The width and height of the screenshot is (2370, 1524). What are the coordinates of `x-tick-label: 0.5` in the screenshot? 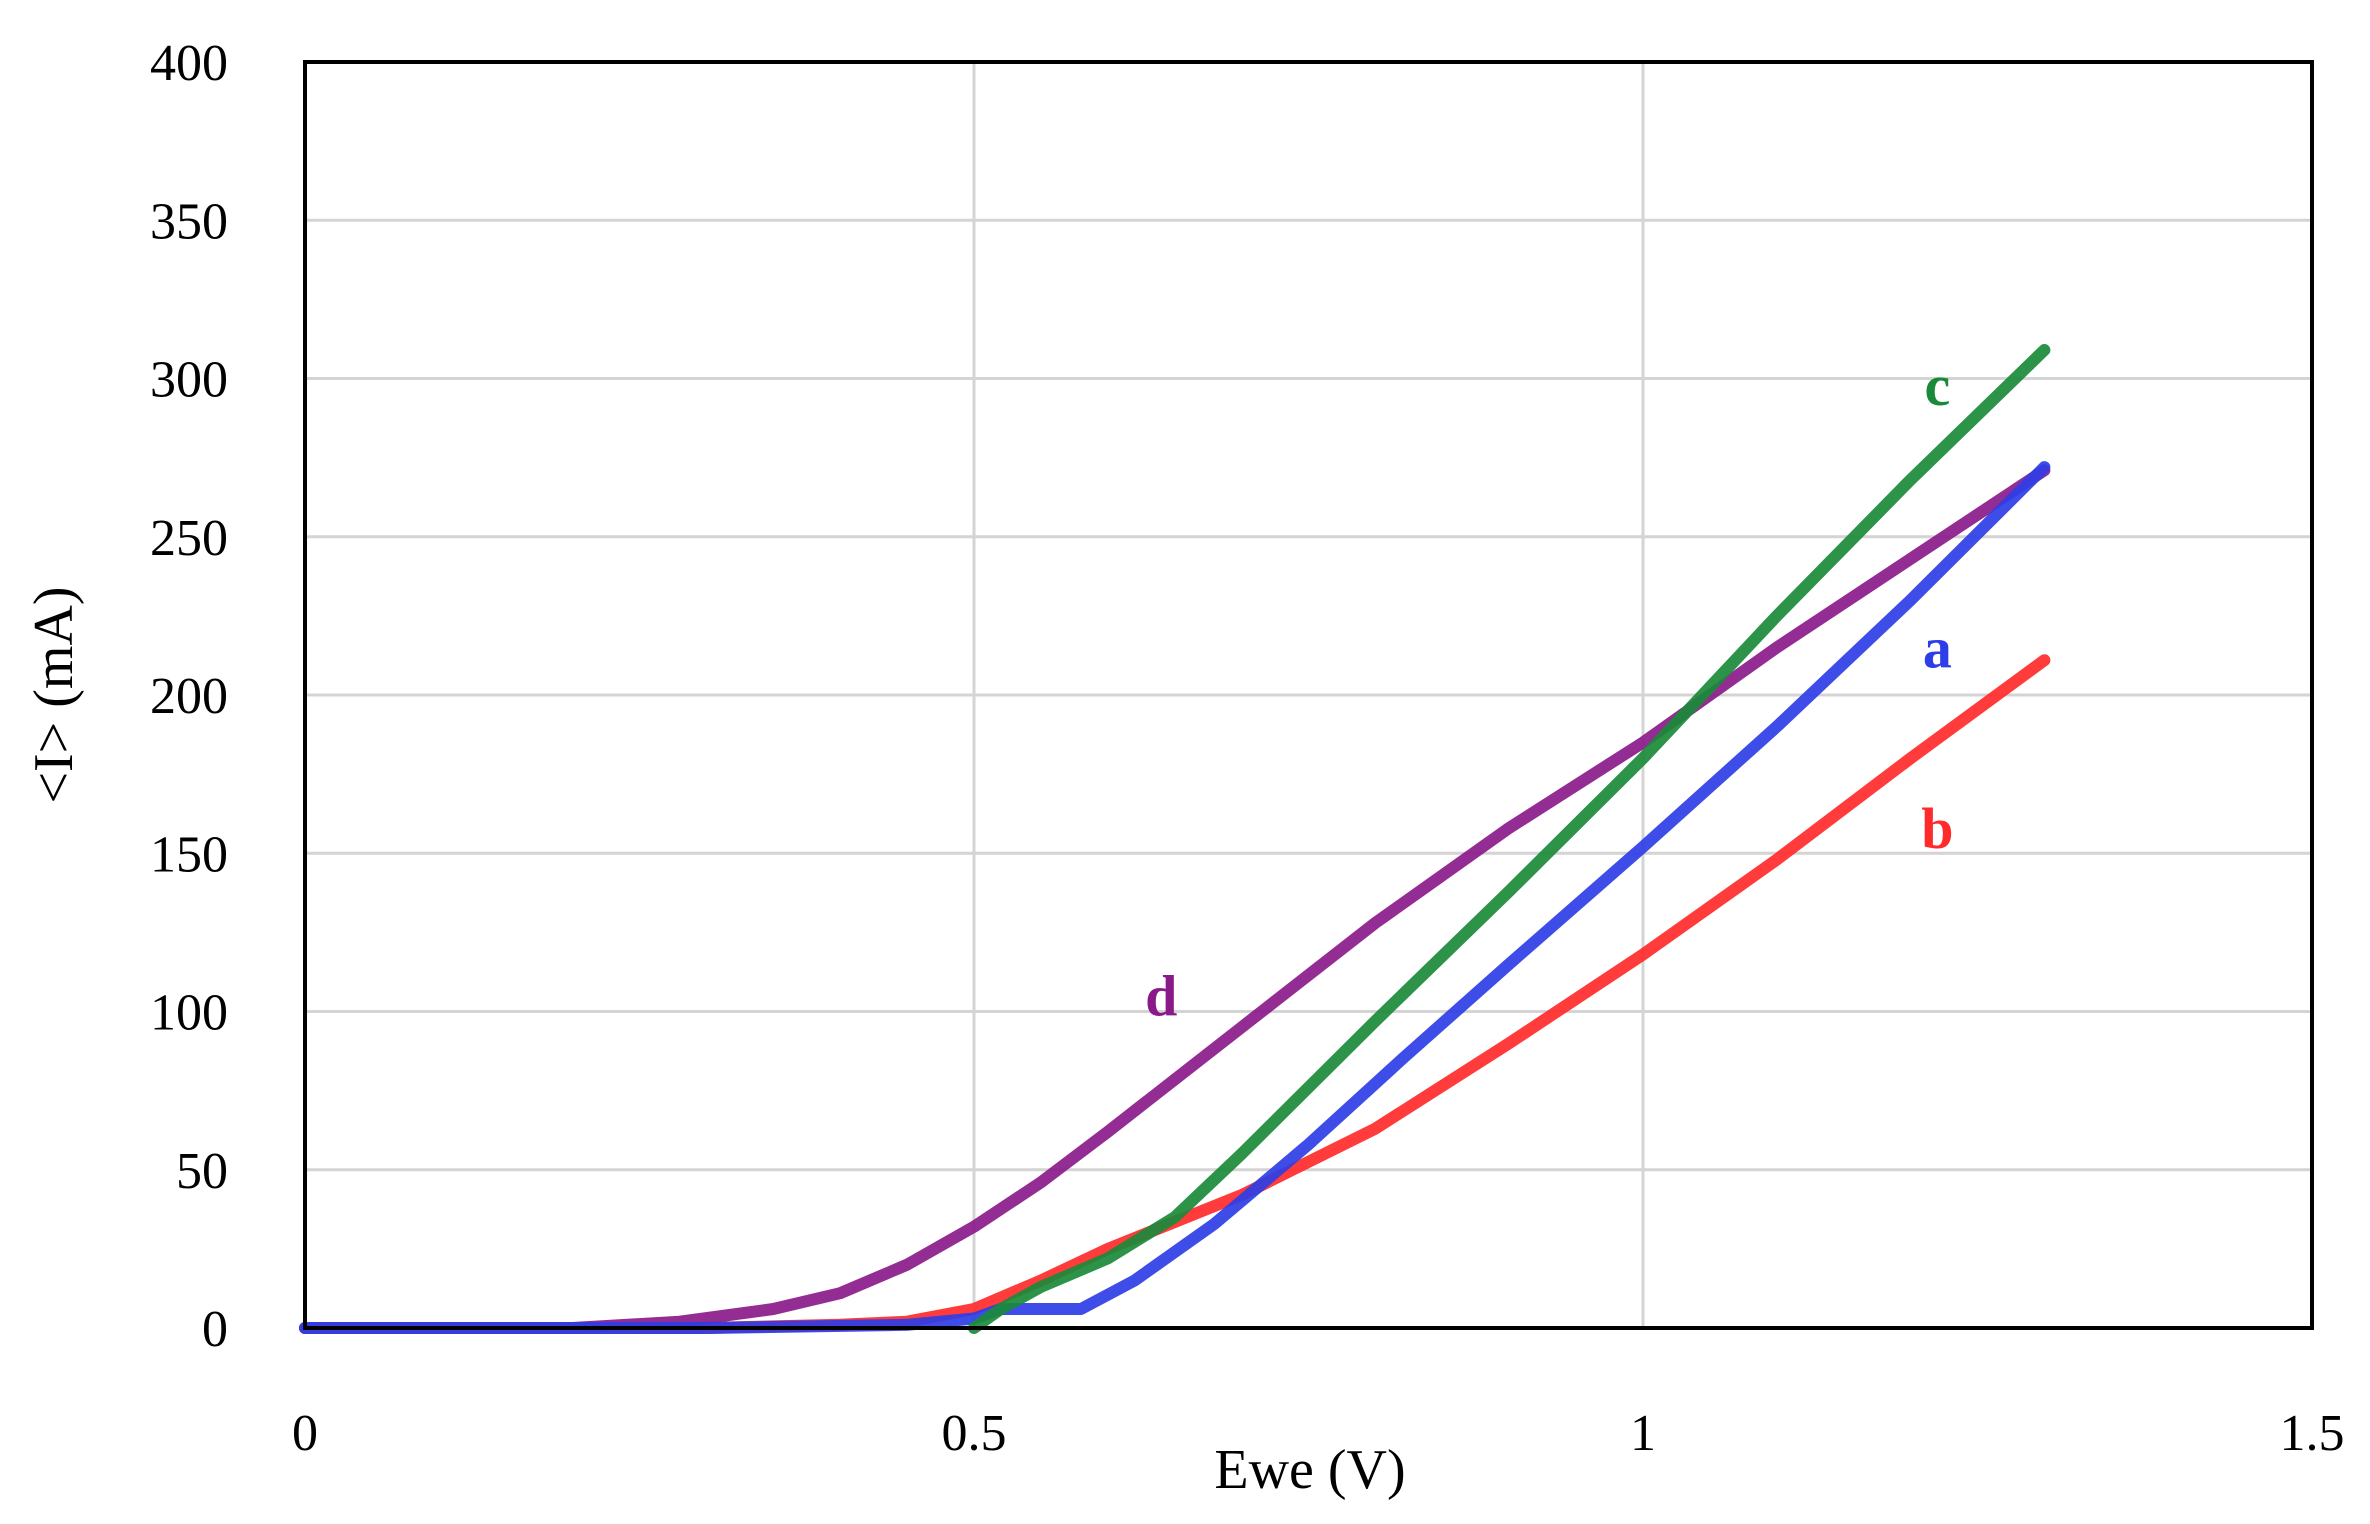 It's located at (974, 1433).